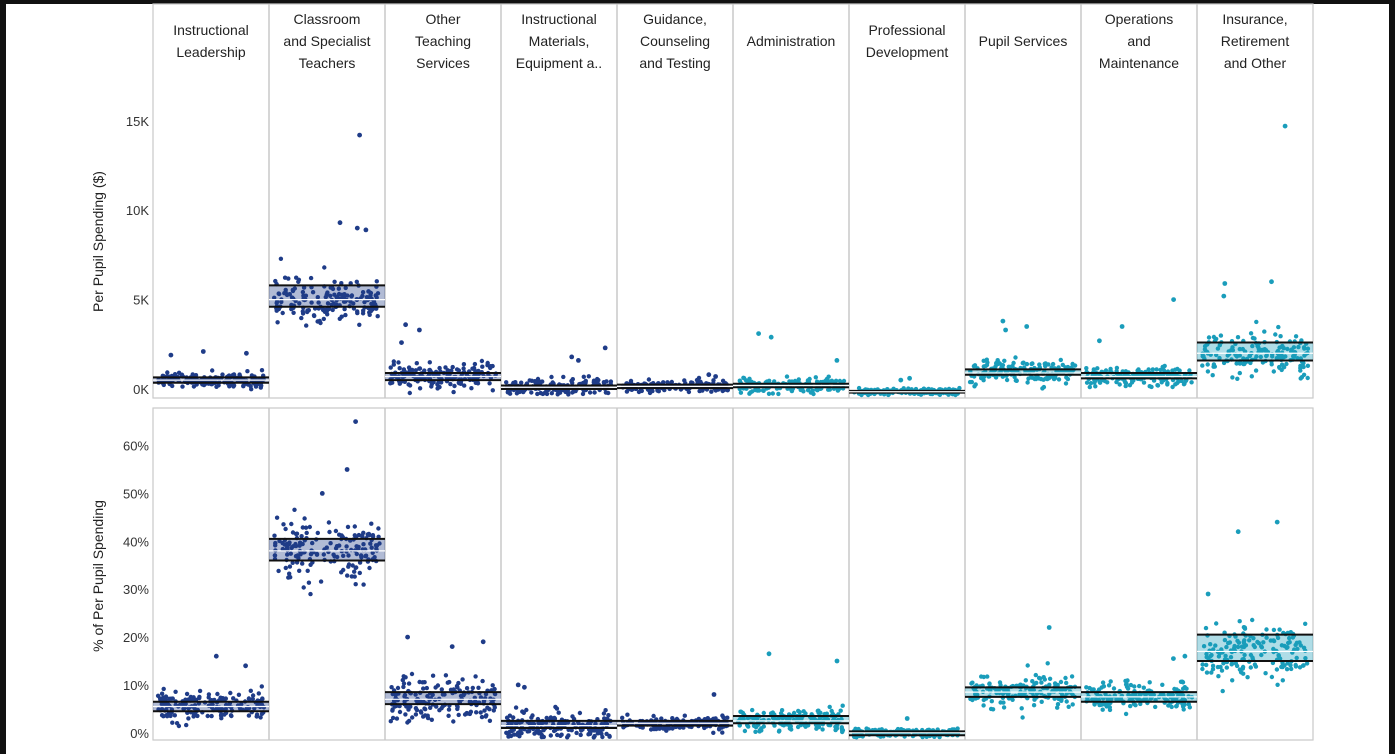  Describe the element at coordinates (98, 576) in the screenshot. I see `y-axis-title: % of Per Pupil Spending` at that location.